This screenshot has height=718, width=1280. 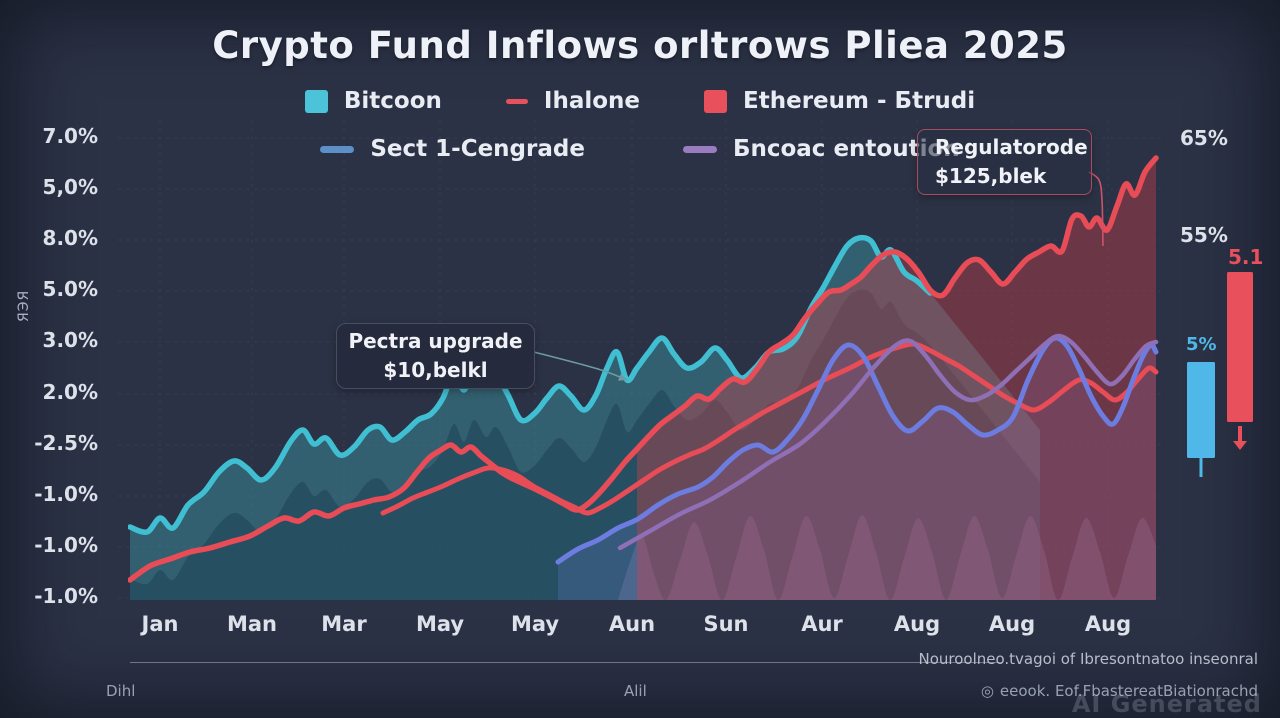 What do you see at coordinates (1240, 445) in the screenshot?
I see `red-candle-down-arrow-icon` at bounding box center [1240, 445].